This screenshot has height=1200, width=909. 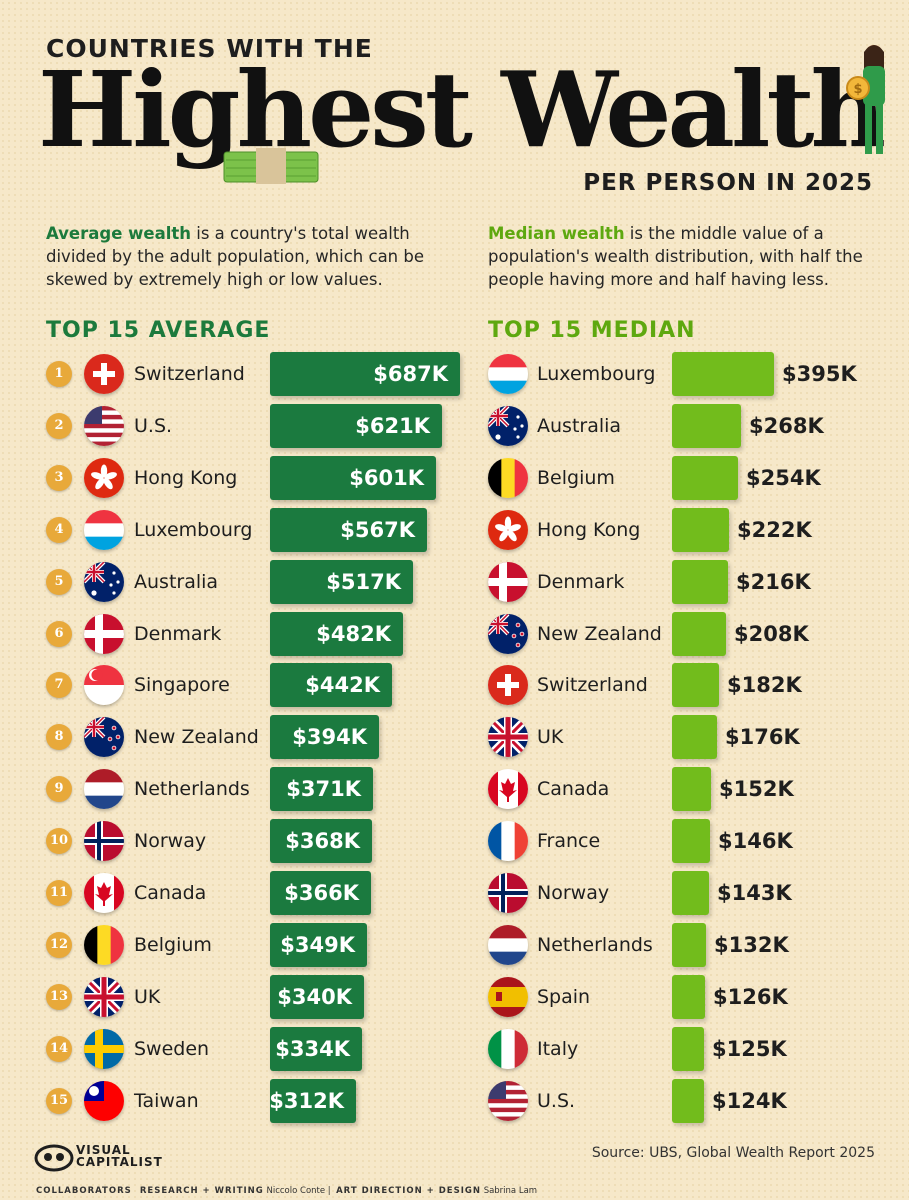 What do you see at coordinates (59, 685) in the screenshot?
I see `rank-badge: 7` at bounding box center [59, 685].